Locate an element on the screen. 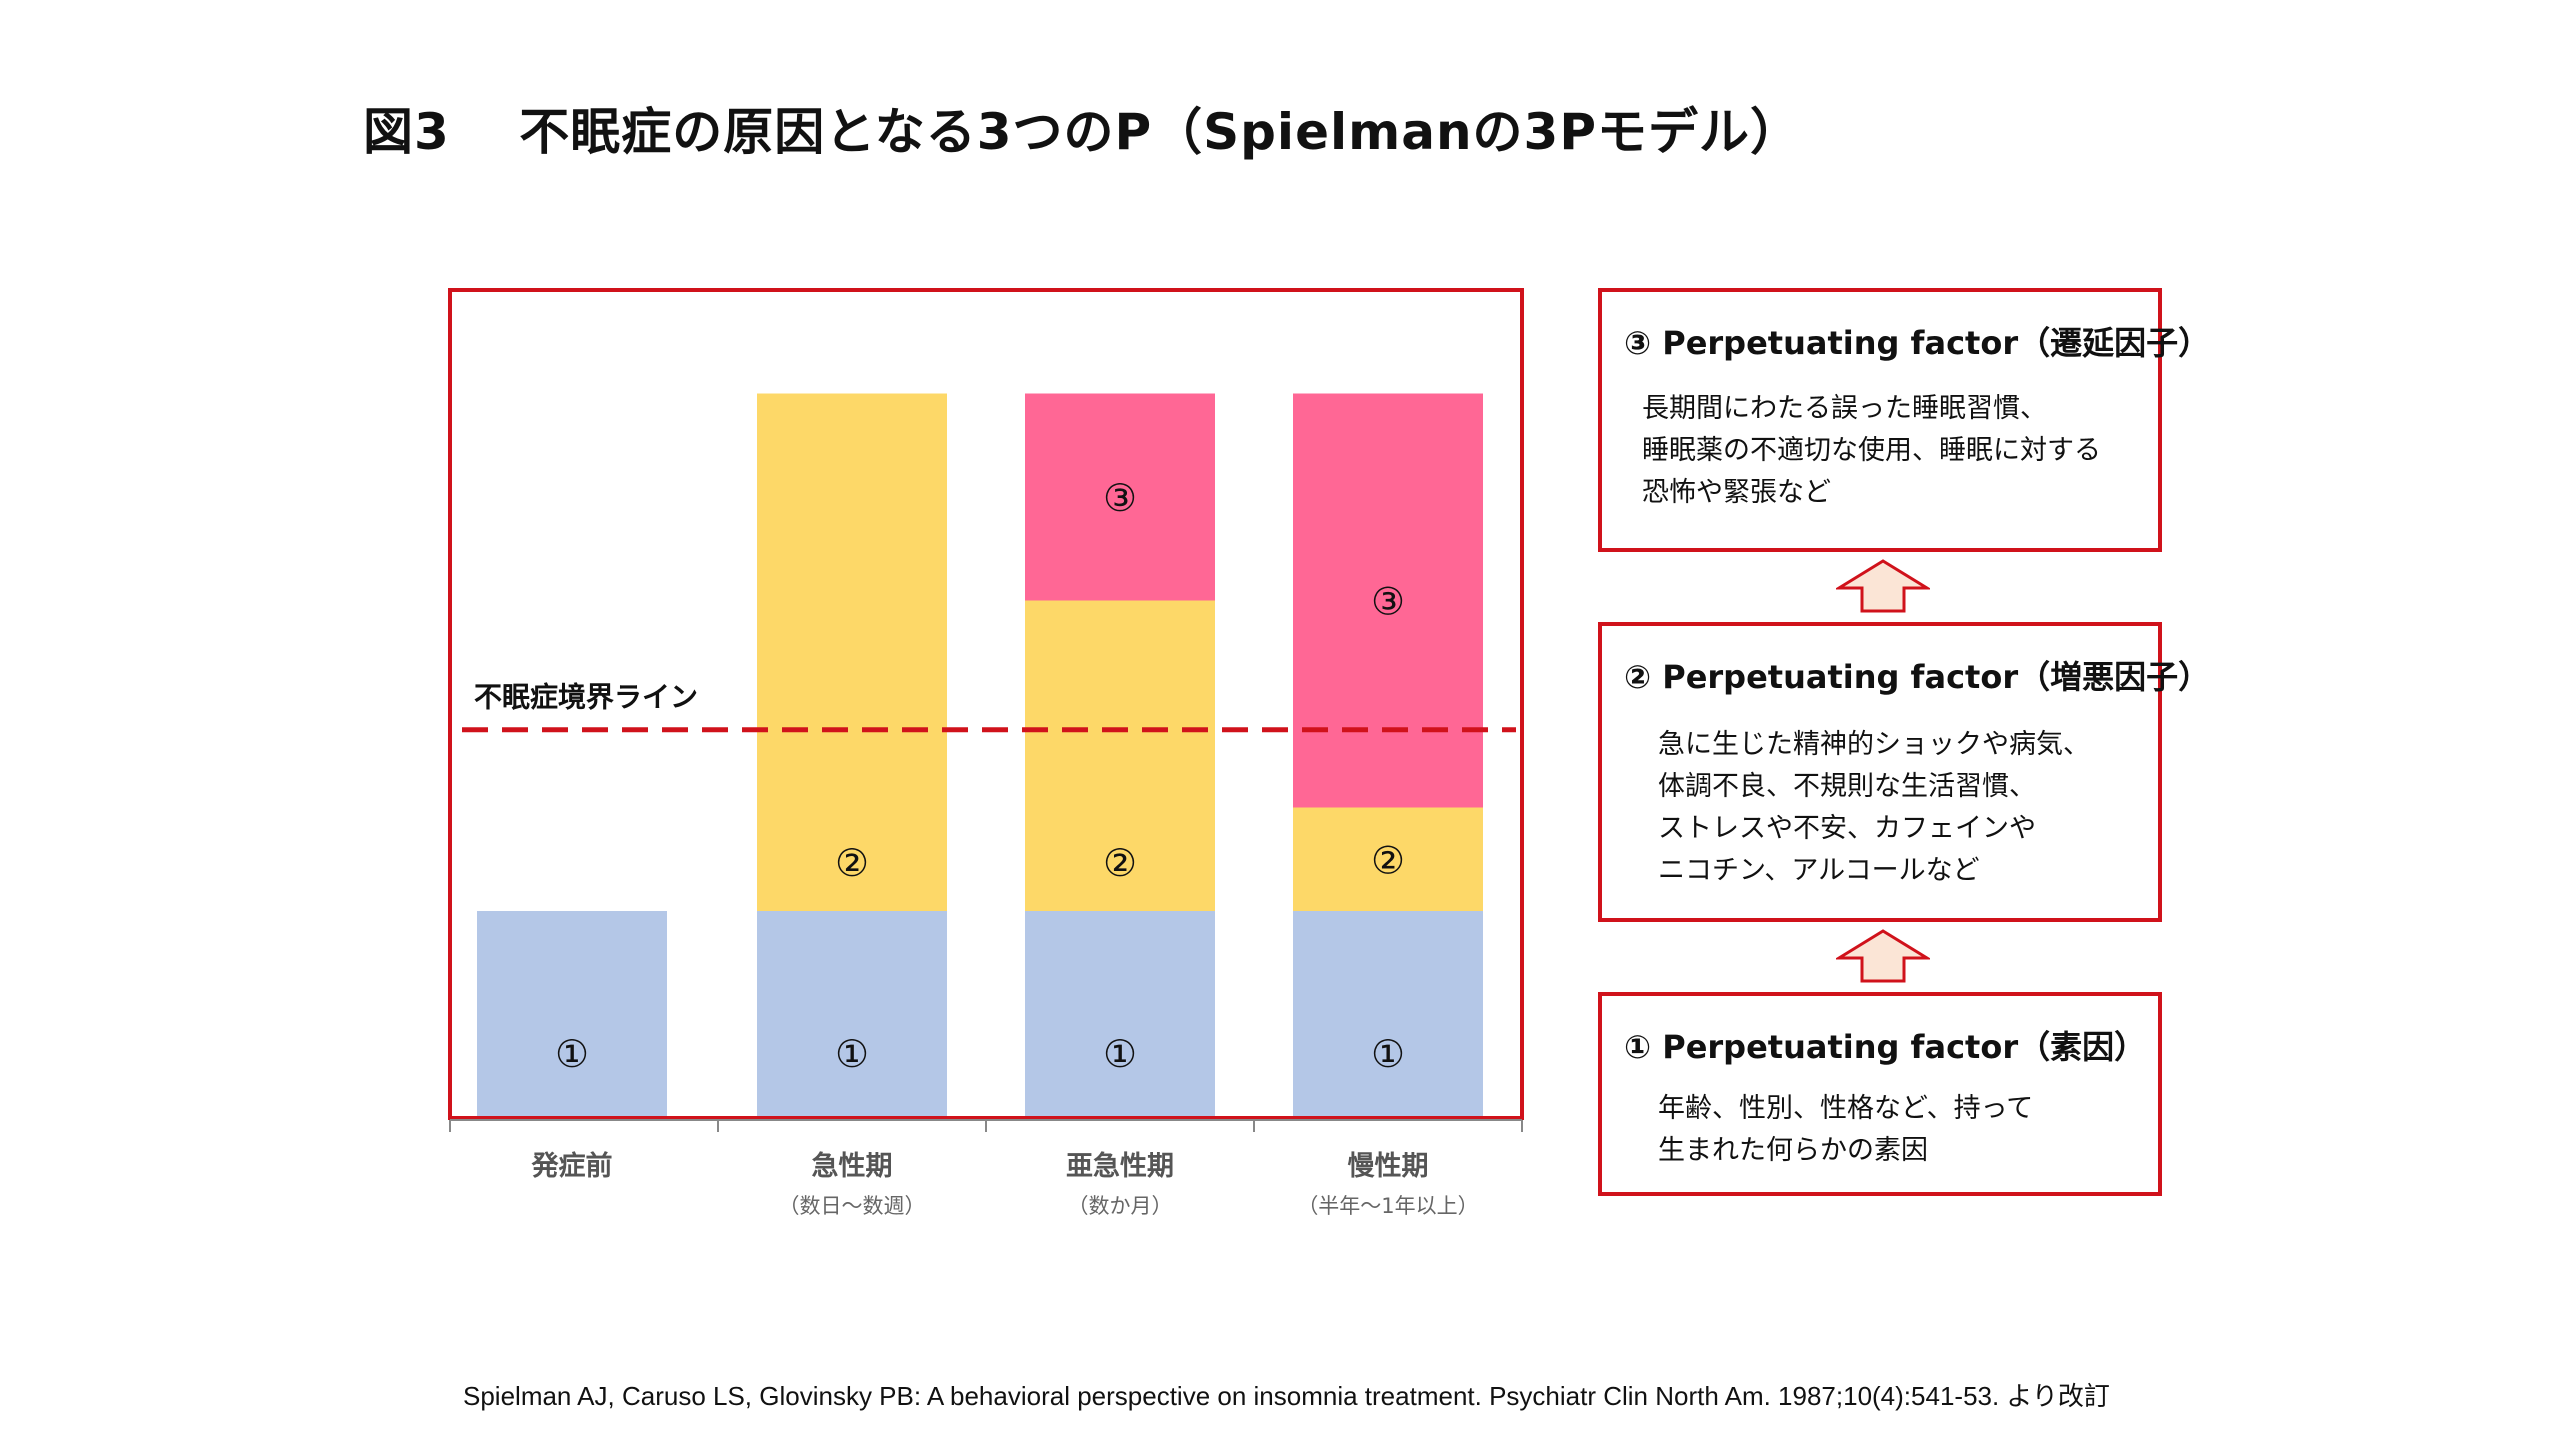 The image size is (2560, 1450). x-tick-sublabel: （数か月） is located at coordinates (1120, 1206).